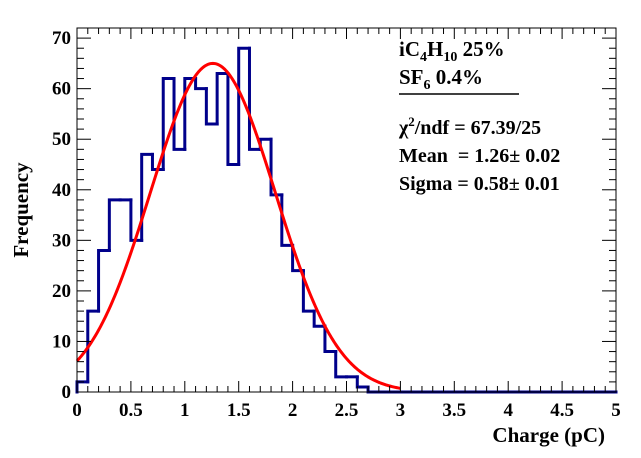  Describe the element at coordinates (347, 410) in the screenshot. I see `x-tick-label: 2.5` at that location.